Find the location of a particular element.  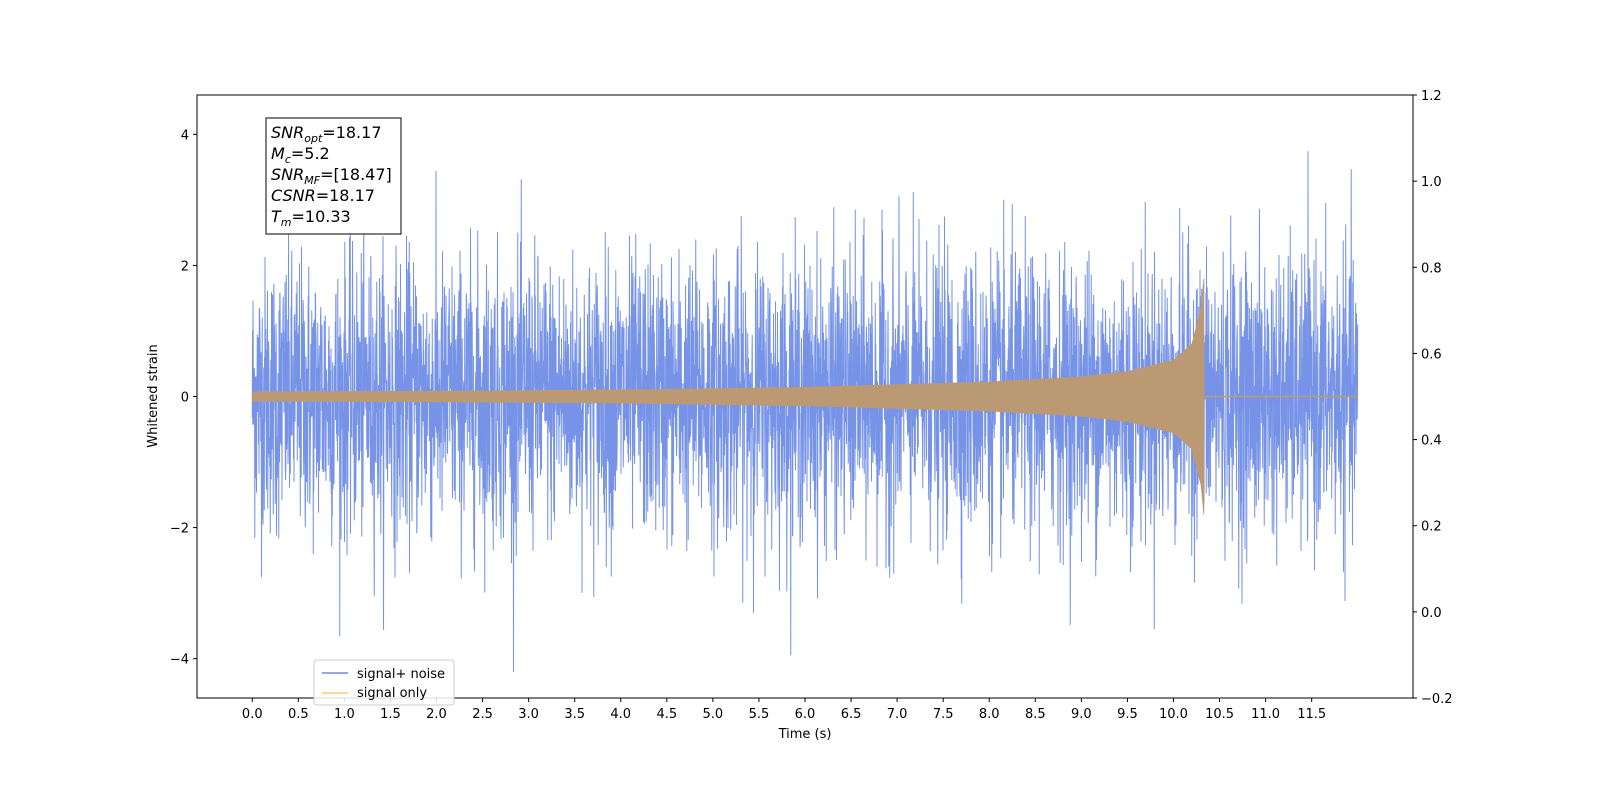

x-tick-label: 5.5 is located at coordinates (759, 714).